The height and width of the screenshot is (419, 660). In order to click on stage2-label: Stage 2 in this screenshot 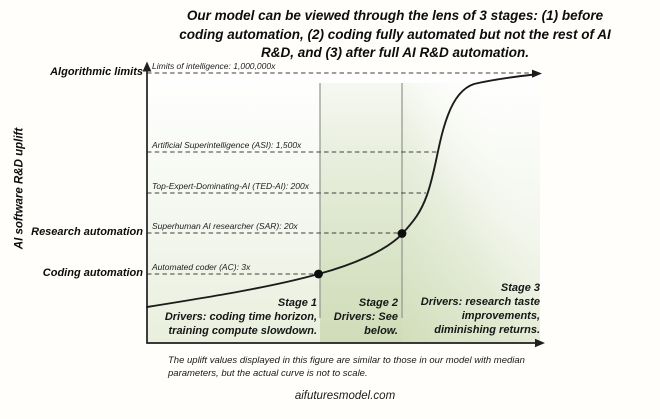, I will do `click(378, 303)`.